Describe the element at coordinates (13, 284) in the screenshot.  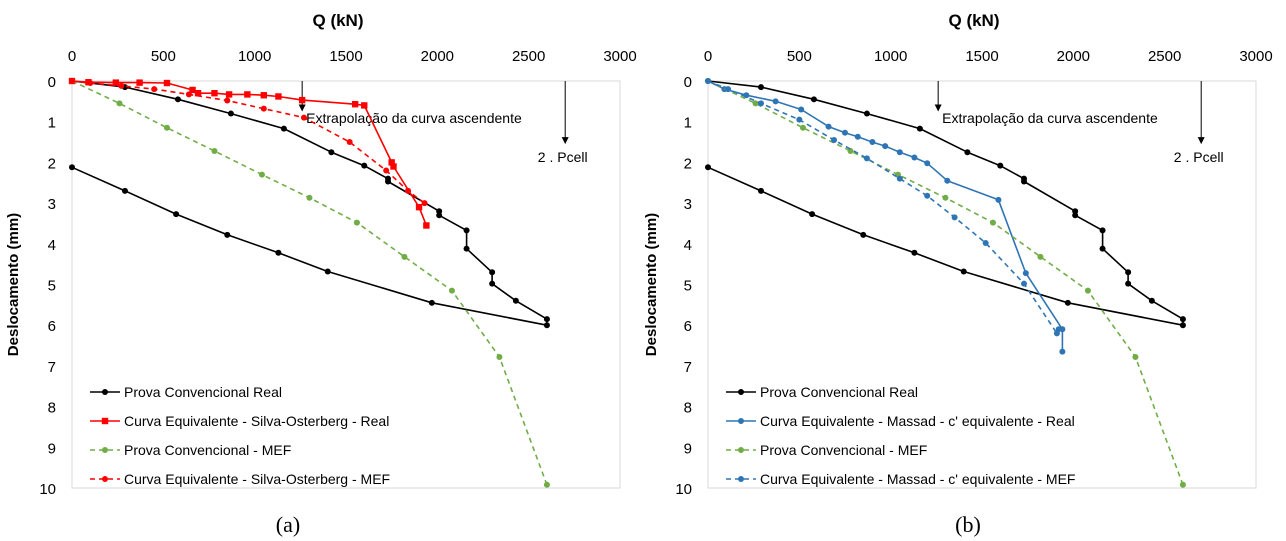
I see `y-axis-title: Deslocamento (mm)` at that location.